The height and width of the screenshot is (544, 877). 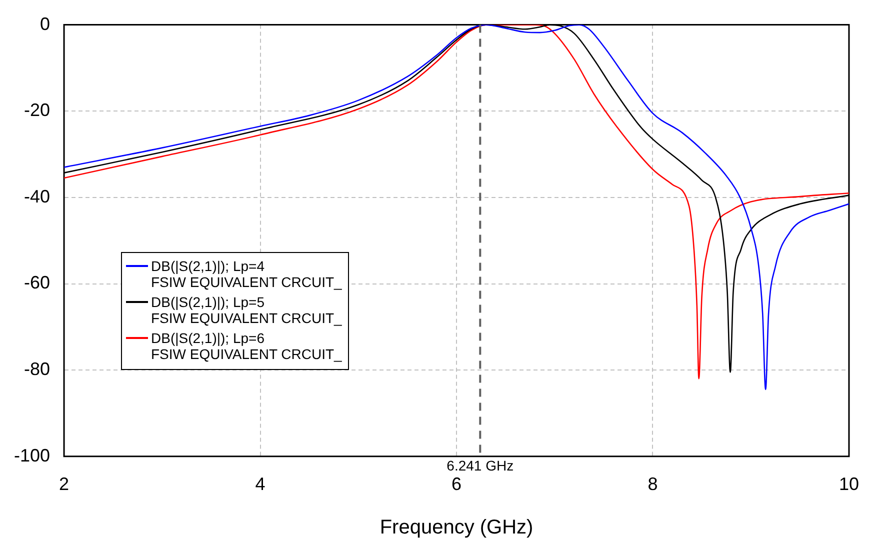 What do you see at coordinates (480, 465) in the screenshot?
I see `ref-line-label: 6.241 GHz` at bounding box center [480, 465].